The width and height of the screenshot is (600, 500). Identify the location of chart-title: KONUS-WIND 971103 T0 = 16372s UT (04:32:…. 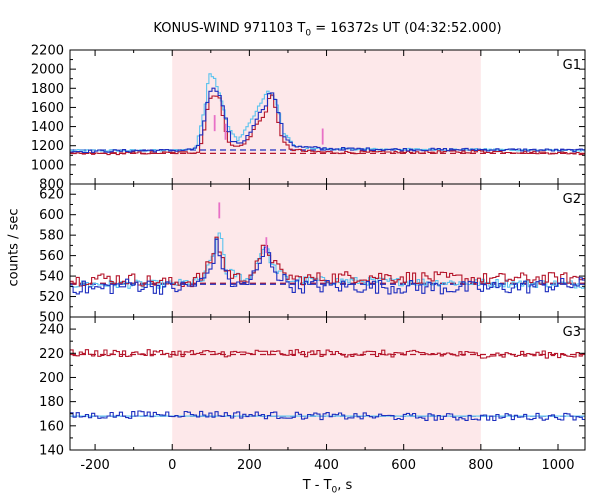
(327, 30).